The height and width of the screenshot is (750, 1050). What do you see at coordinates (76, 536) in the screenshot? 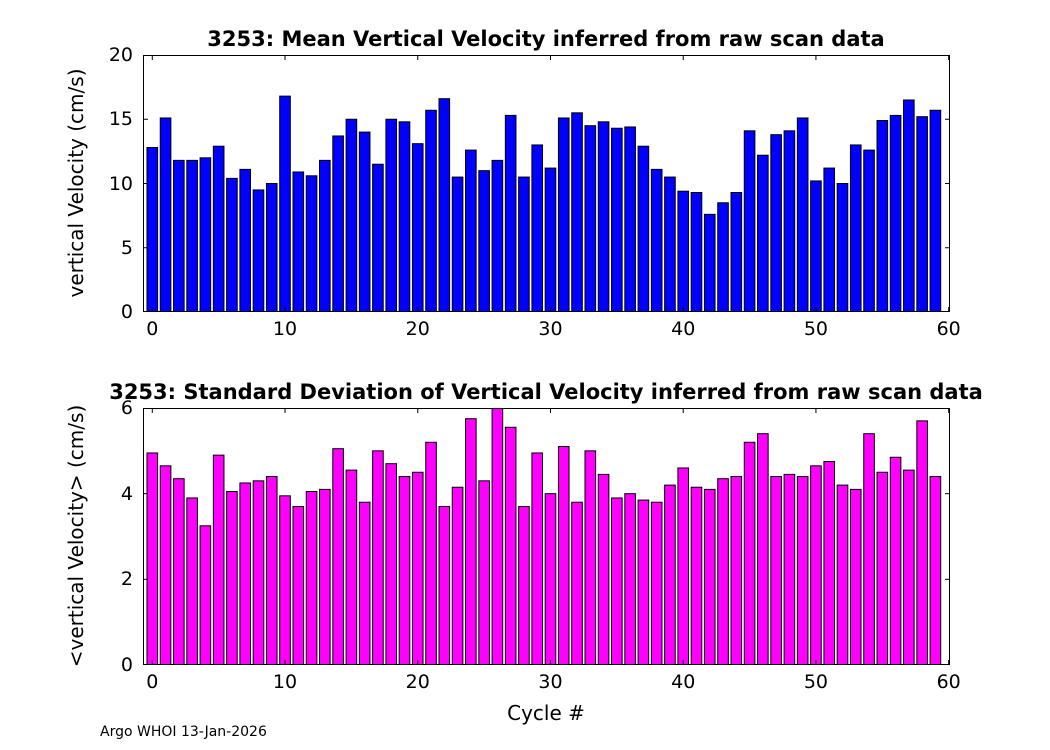
I see `stddev-y-axis-label: <vertical Velocity> (cm/s)` at bounding box center [76, 536].